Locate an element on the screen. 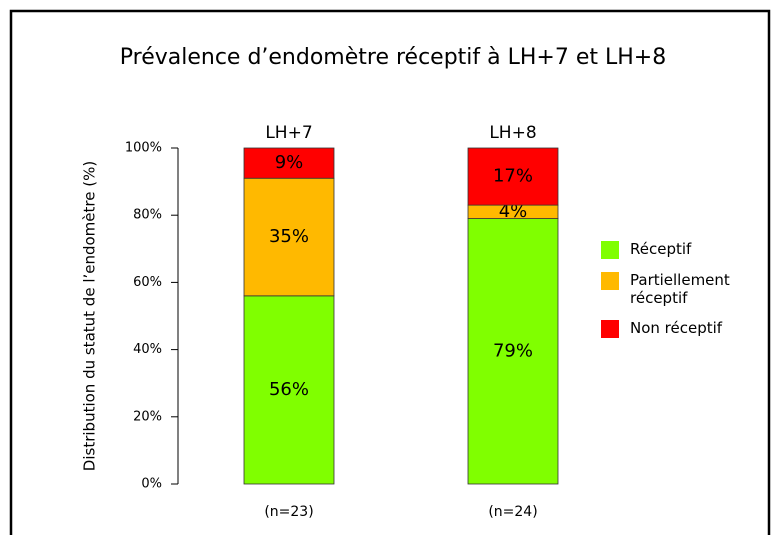 The height and width of the screenshot is (535, 774). value-label: 17% is located at coordinates (513, 176).